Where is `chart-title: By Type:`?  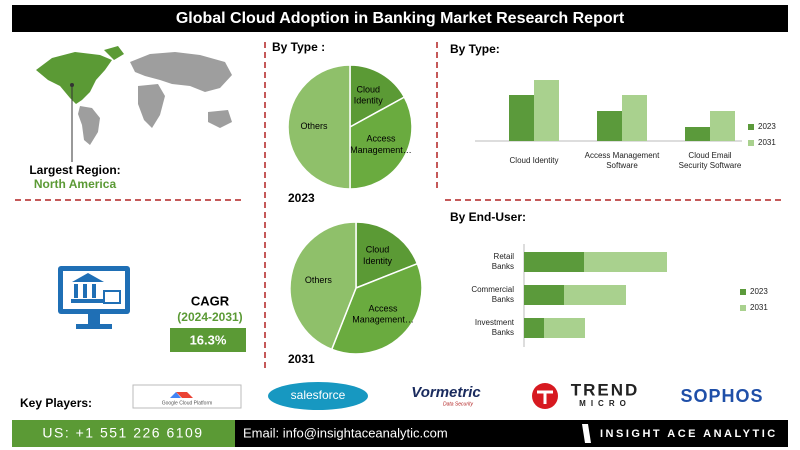
chart-title: By Type: is located at coordinates (475, 49).